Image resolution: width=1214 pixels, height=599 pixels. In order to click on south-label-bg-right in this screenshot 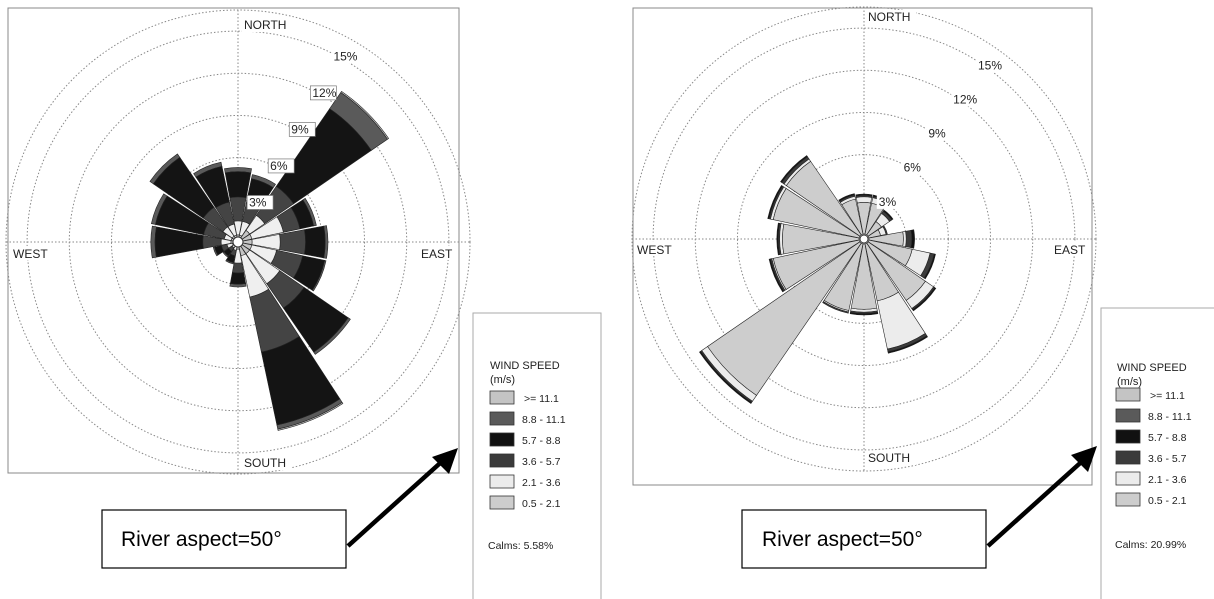, I will do `click(891, 458)`.